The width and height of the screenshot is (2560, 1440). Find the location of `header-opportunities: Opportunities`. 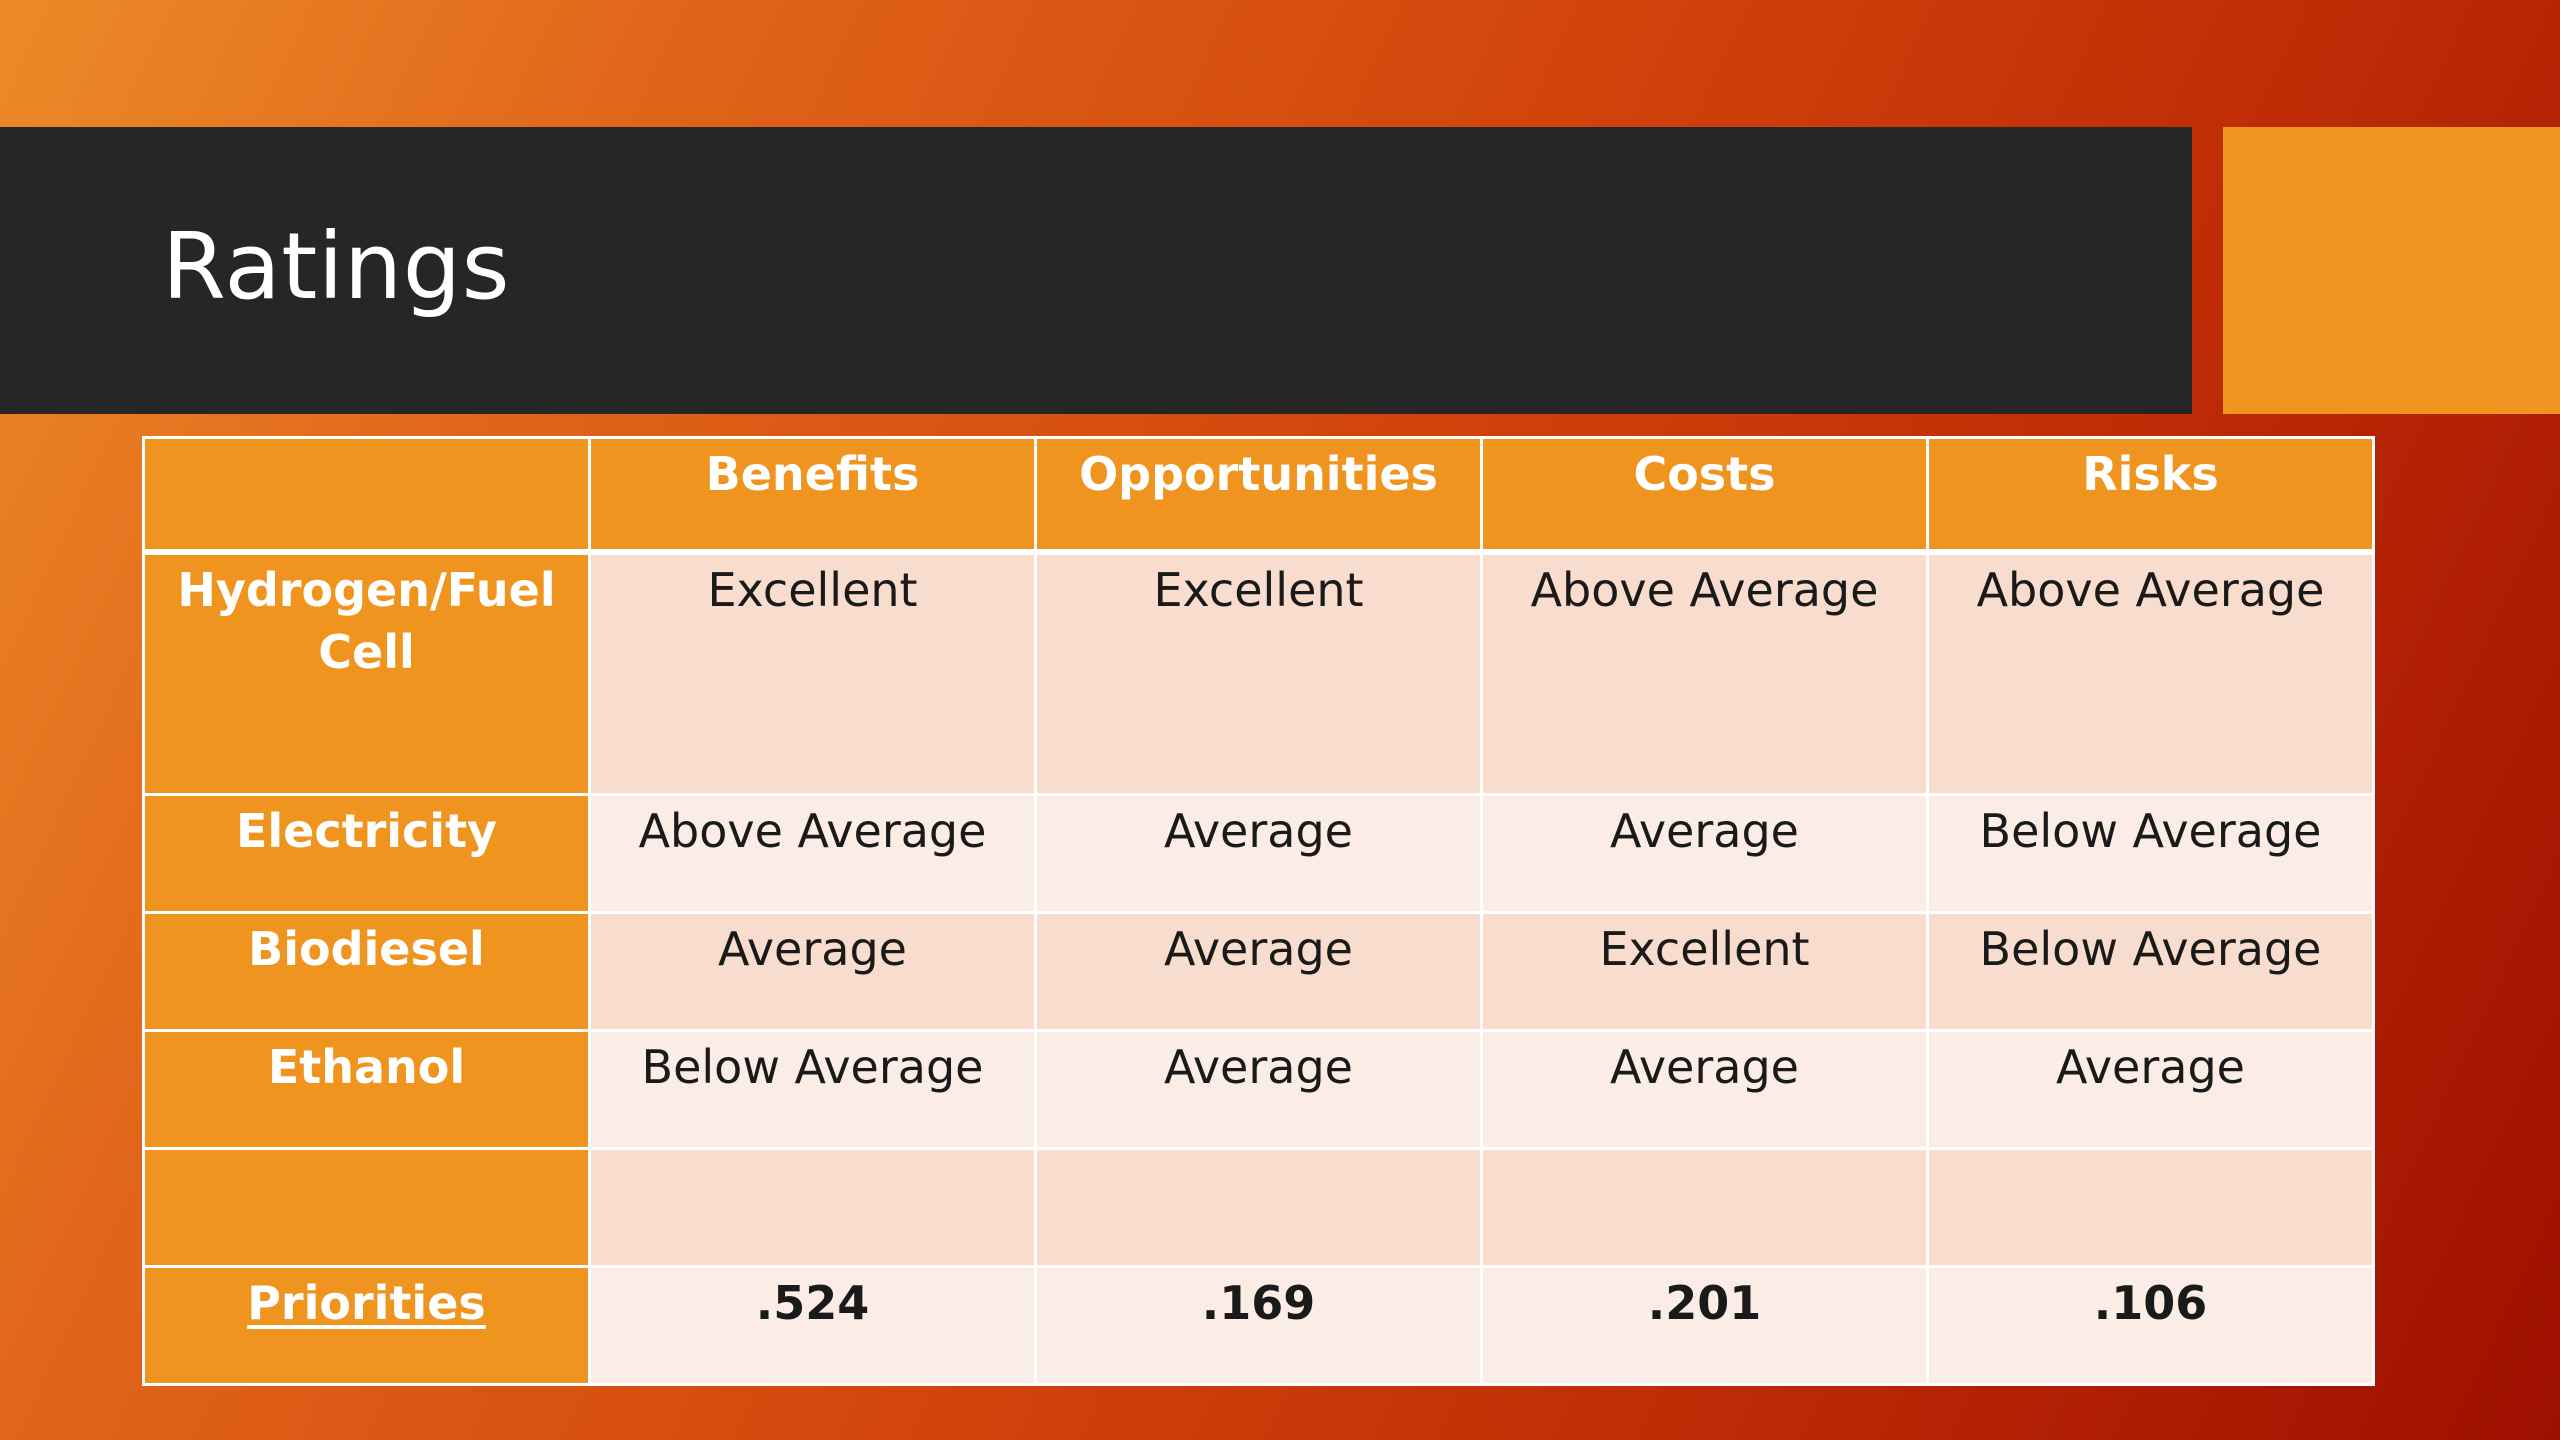

header-opportunities: Opportunities is located at coordinates (1258, 495).